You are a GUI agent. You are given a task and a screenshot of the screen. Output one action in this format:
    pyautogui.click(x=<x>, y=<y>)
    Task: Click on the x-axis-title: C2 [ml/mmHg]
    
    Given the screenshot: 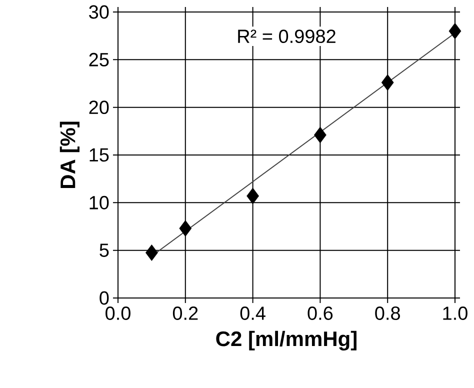 What is the action you would take?
    pyautogui.click(x=286, y=340)
    